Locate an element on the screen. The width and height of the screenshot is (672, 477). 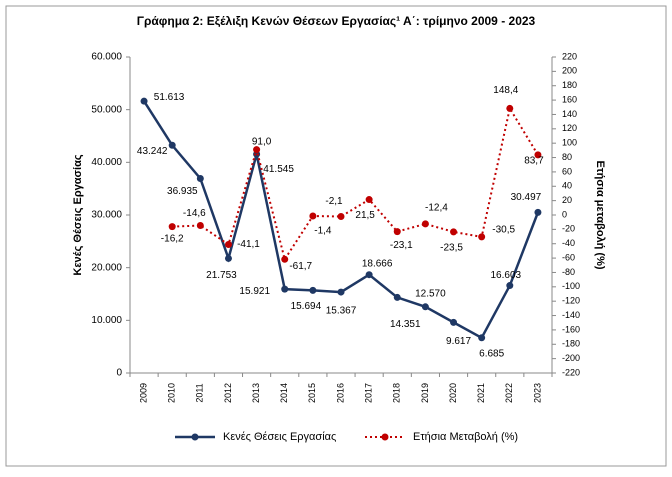
y2-tick-label: 220 is located at coordinates (569, 56).